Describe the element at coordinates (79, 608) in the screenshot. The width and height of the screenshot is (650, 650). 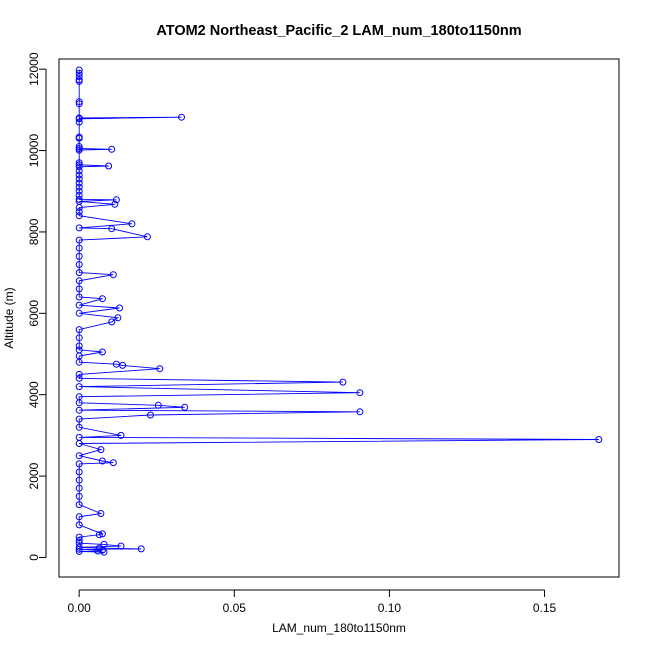
I see `x-tick-label: 0.00` at that location.